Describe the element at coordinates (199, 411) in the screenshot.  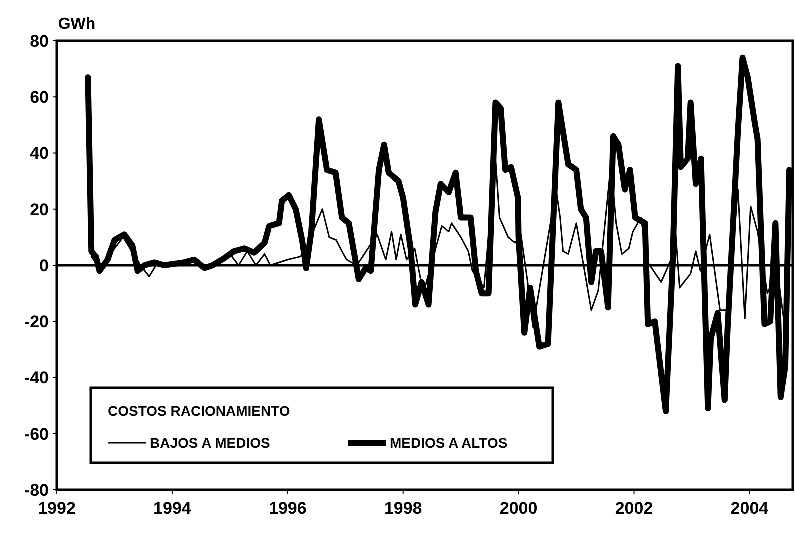
I see `legend-title: COSTOS RACIONAMIENTO` at that location.